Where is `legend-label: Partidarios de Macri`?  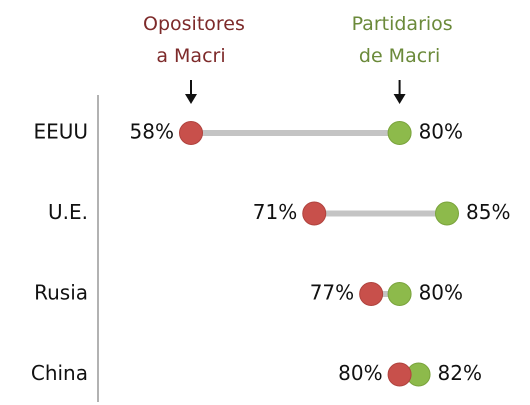 legend-label: Partidarios de Macri is located at coordinates (402, 40).